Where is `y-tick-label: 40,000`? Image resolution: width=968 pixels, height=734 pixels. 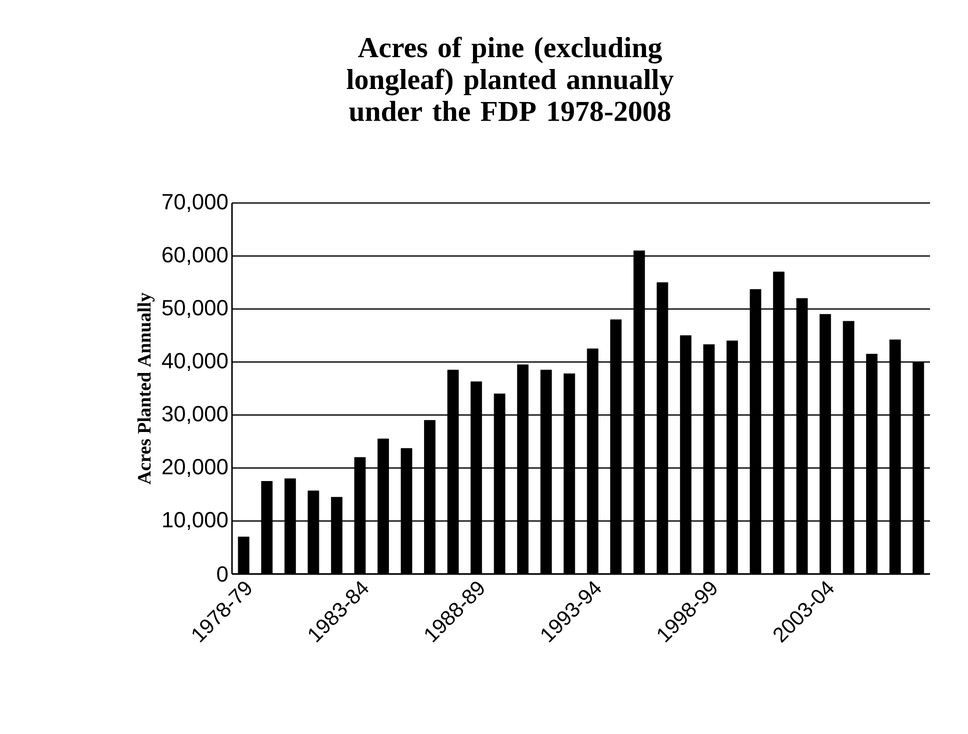 y-tick-label: 40,000 is located at coordinates (195, 362).